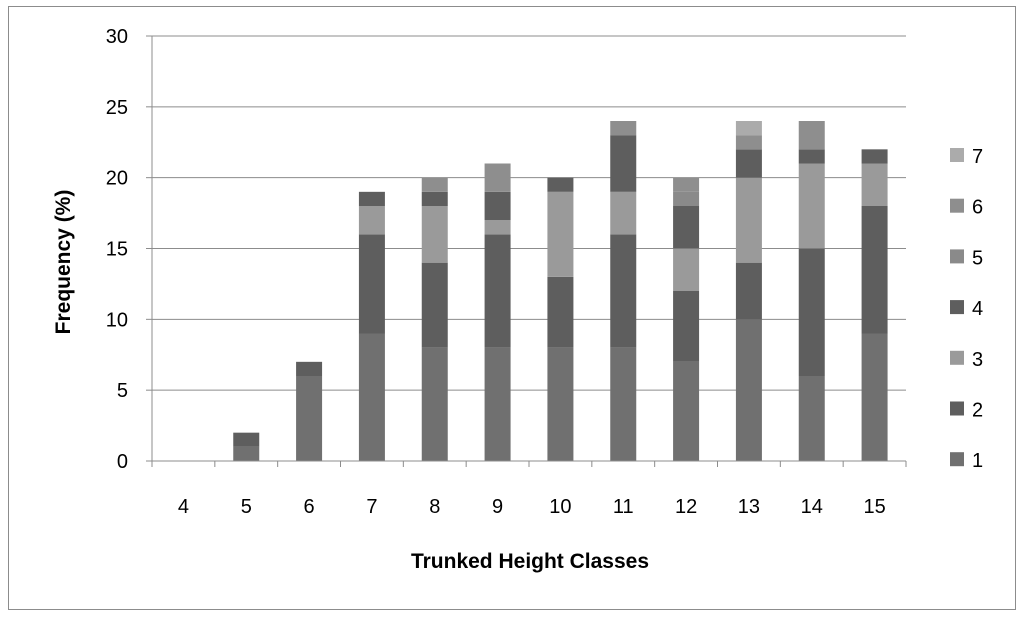 This screenshot has height=620, width=1024. I want to click on y-tick-label: 25, so click(117, 108).